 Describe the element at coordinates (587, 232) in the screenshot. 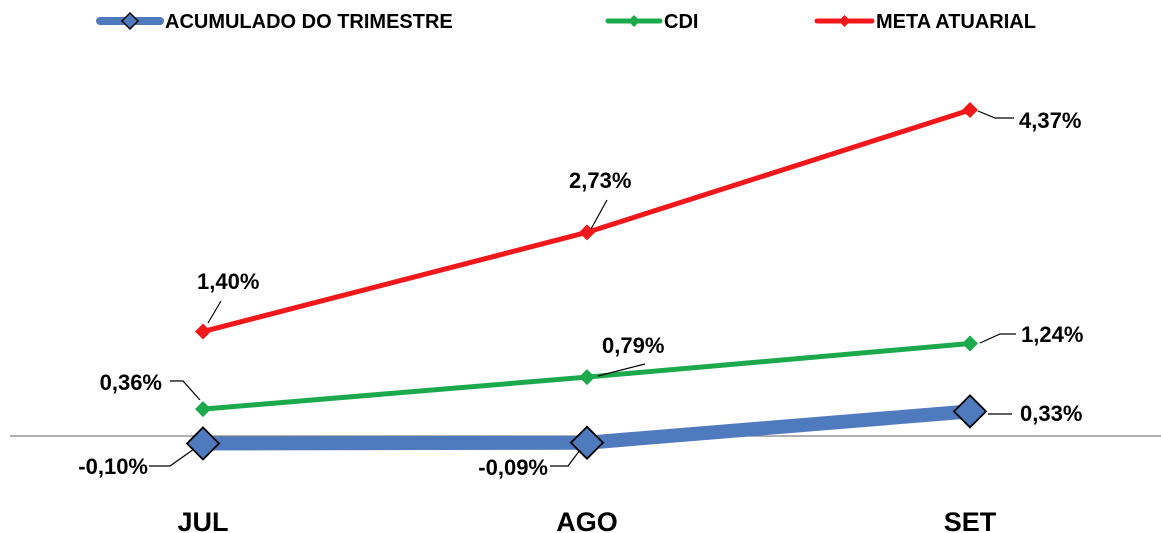

I see `marker-meta-atuarial-ago` at that location.